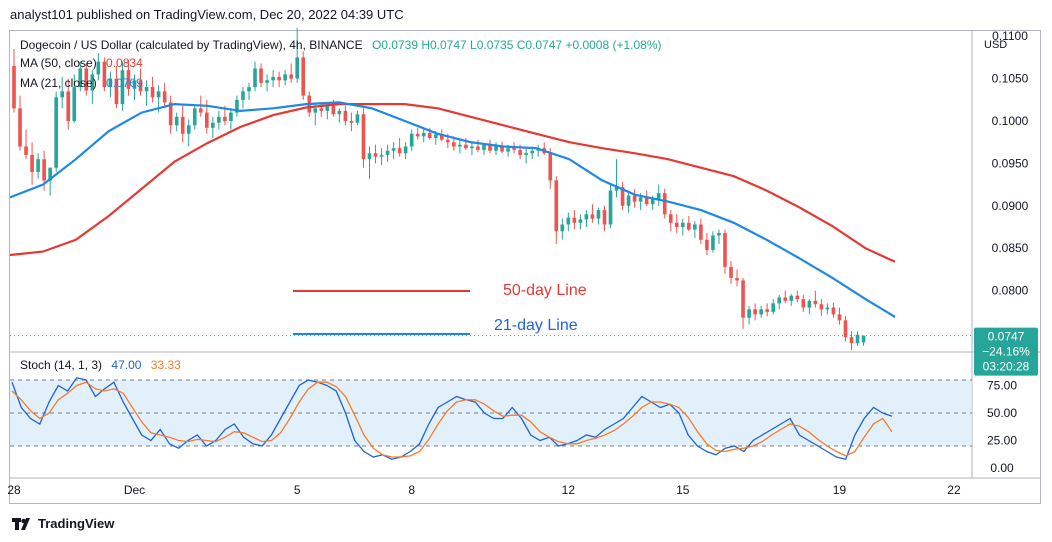 The height and width of the screenshot is (542, 1052). Describe the element at coordinates (1002, 468) in the screenshot. I see `stoch-tick-label: 0.00` at that location.